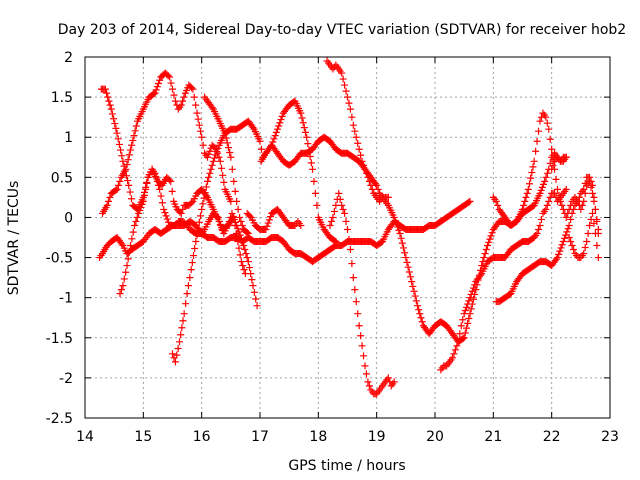 The width and height of the screenshot is (640, 480). Describe the element at coordinates (59, 339) in the screenshot. I see `y-tick-label: -1.5` at that location.